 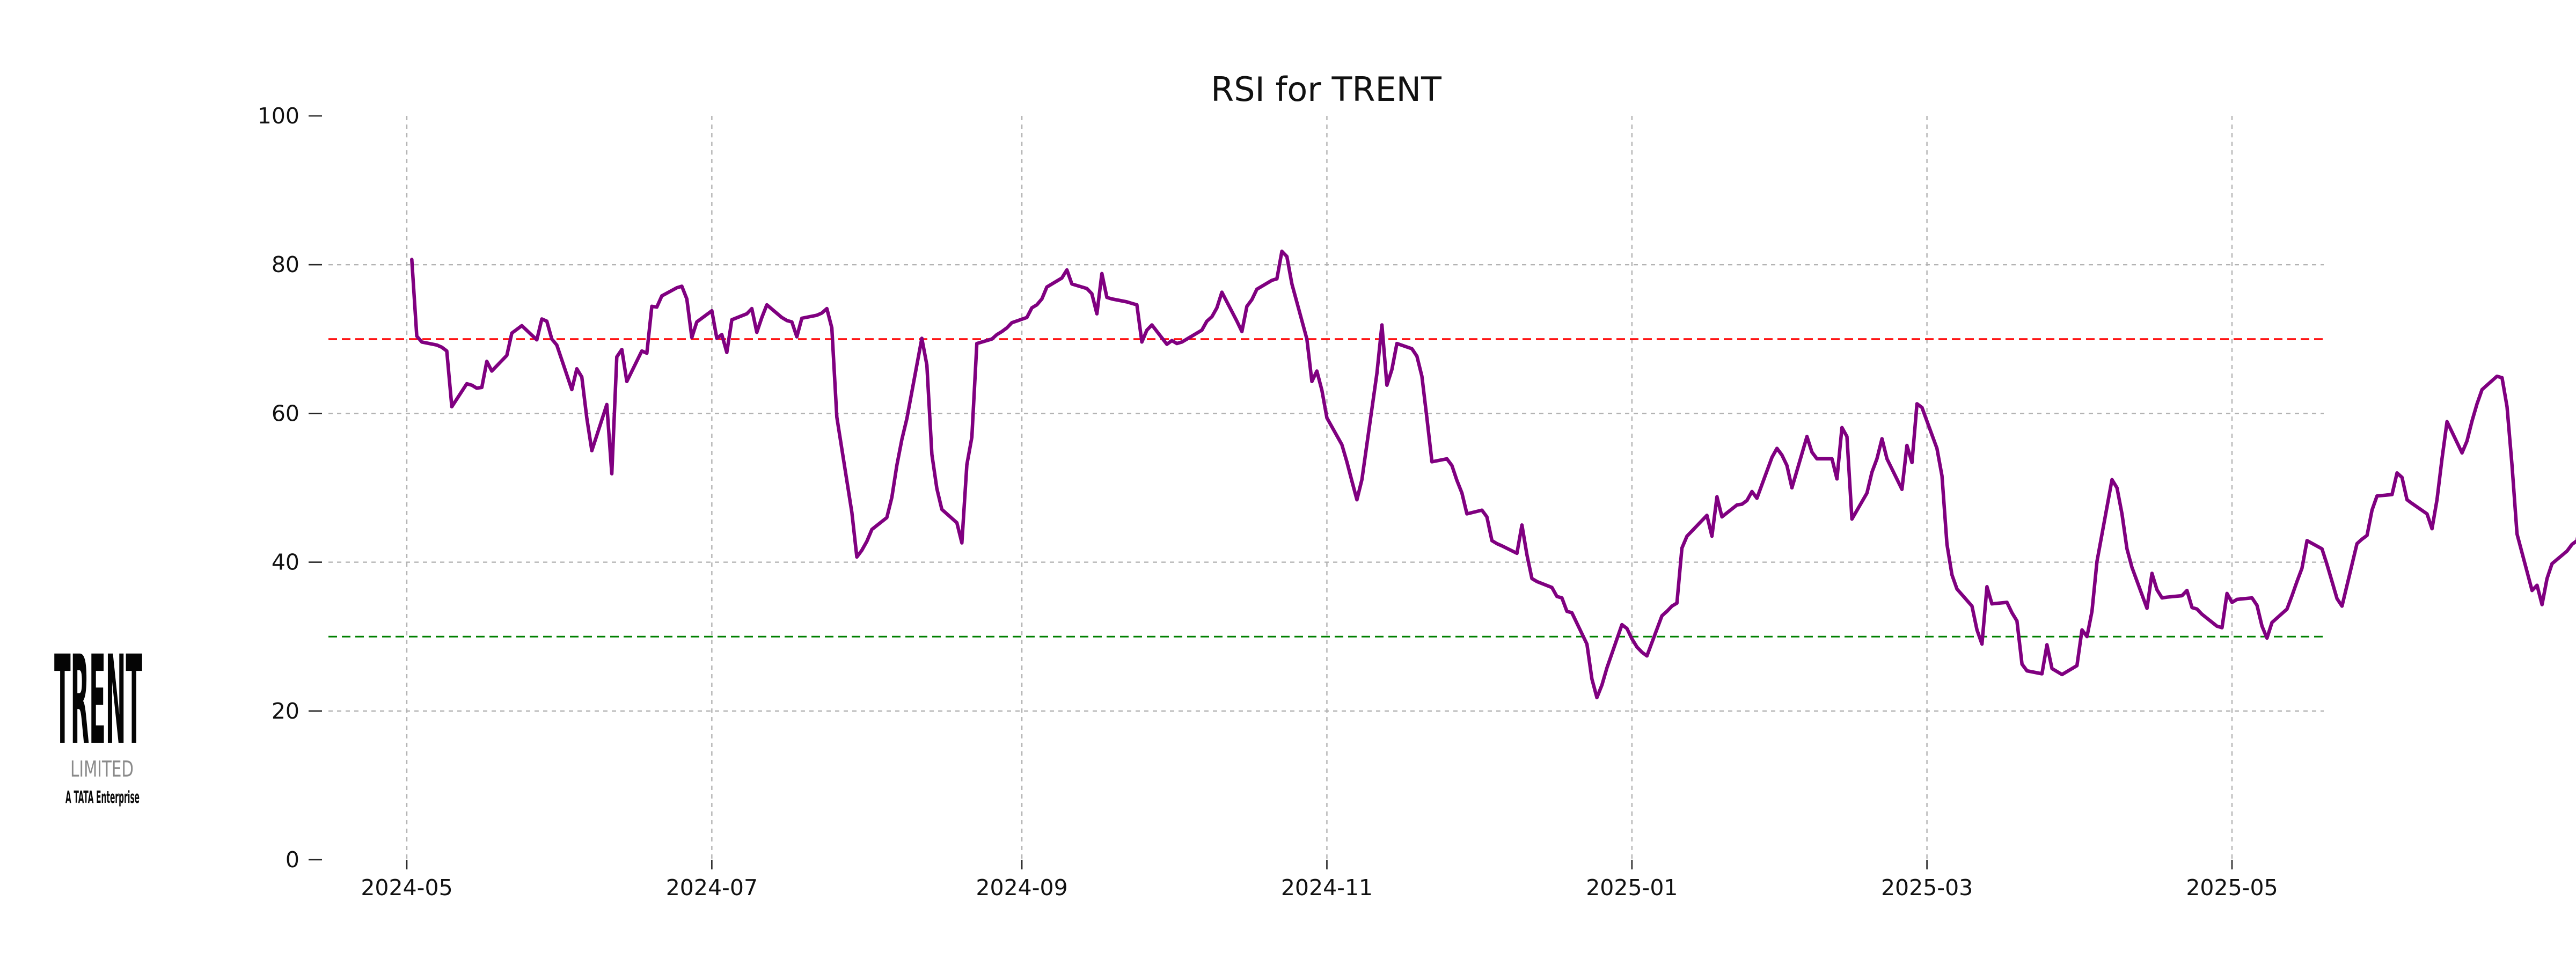 I want to click on y-tick-label: 80, so click(x=285, y=264).